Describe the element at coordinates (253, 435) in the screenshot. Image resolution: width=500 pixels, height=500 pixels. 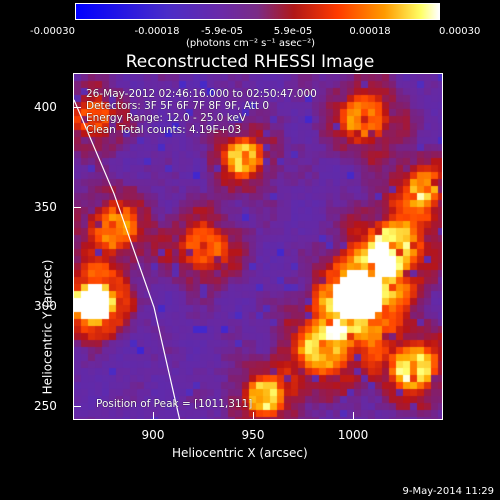
I see `x-tick-label: 950` at that location.